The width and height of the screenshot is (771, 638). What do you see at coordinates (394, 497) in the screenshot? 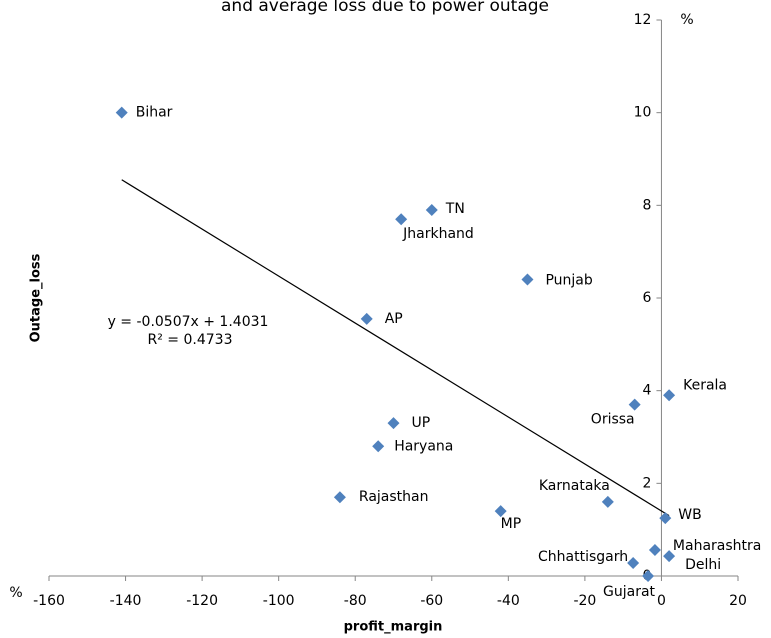
I see `point-label: Rajasthan` at bounding box center [394, 497].